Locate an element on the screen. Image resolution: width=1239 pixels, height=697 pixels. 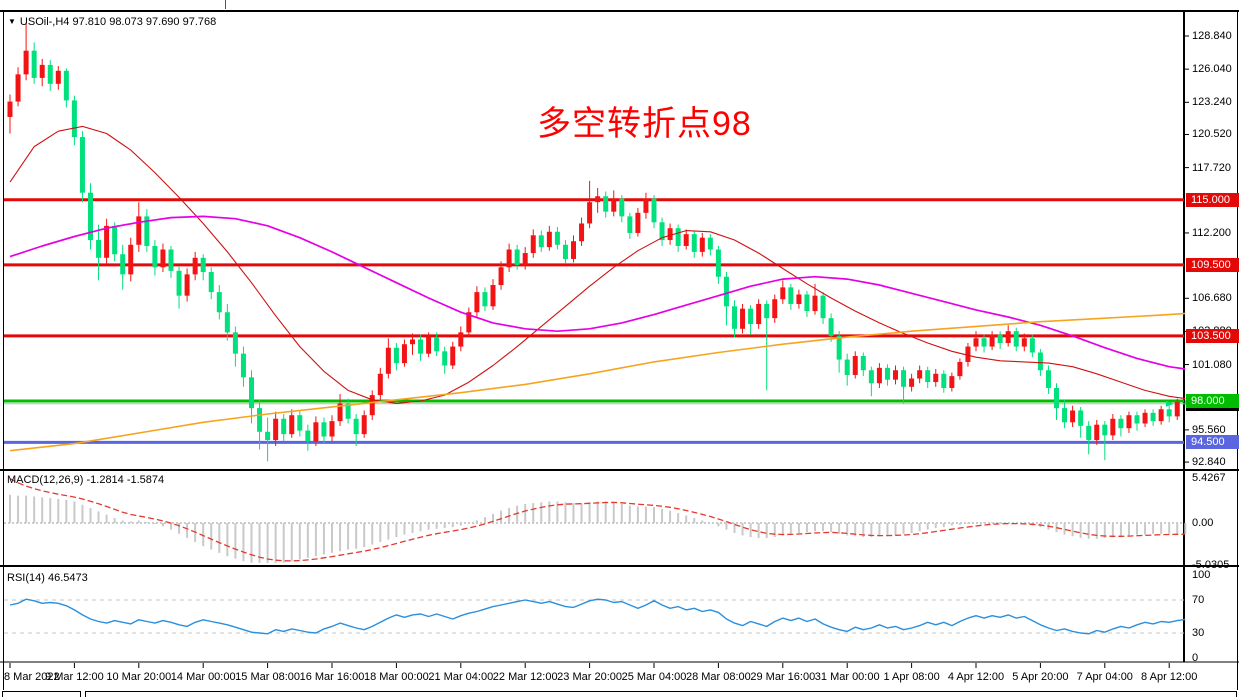
price-level-tag: 115.000 is located at coordinates (1212, 199).